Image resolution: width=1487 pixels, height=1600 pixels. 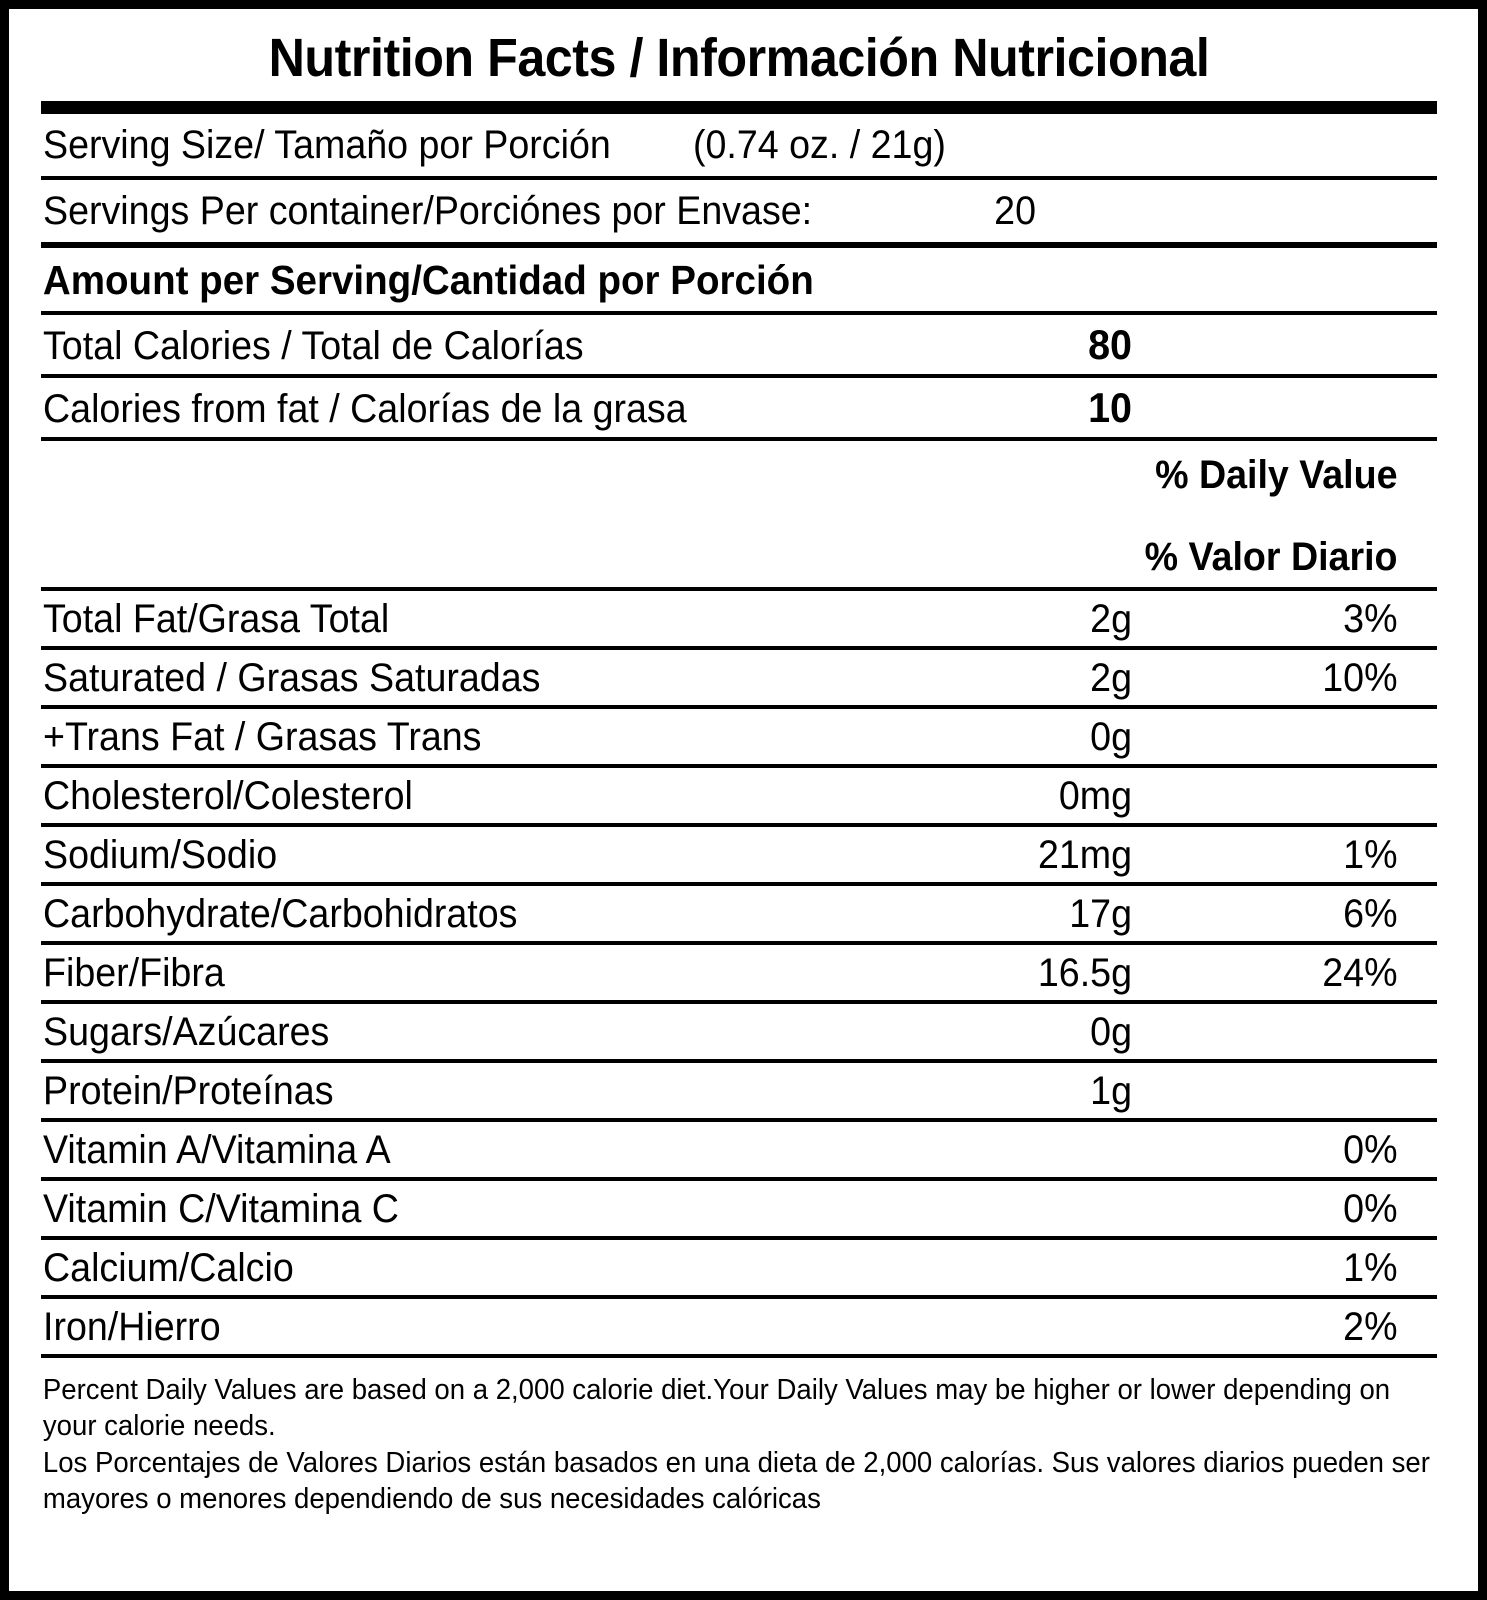 I want to click on table-row: Total Fat/Grasa Total 2g 3%, so click(x=739, y=618).